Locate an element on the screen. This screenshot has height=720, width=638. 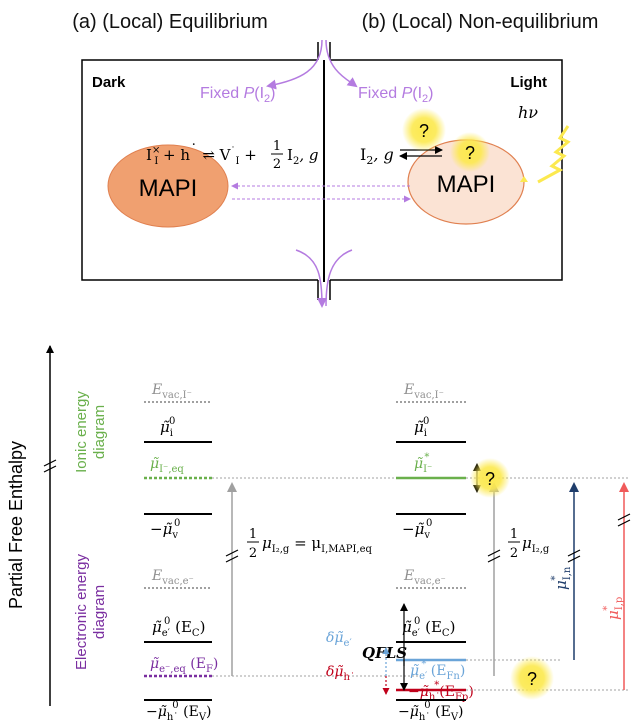
question-mark-ionic: ? is located at coordinates (490, 479).